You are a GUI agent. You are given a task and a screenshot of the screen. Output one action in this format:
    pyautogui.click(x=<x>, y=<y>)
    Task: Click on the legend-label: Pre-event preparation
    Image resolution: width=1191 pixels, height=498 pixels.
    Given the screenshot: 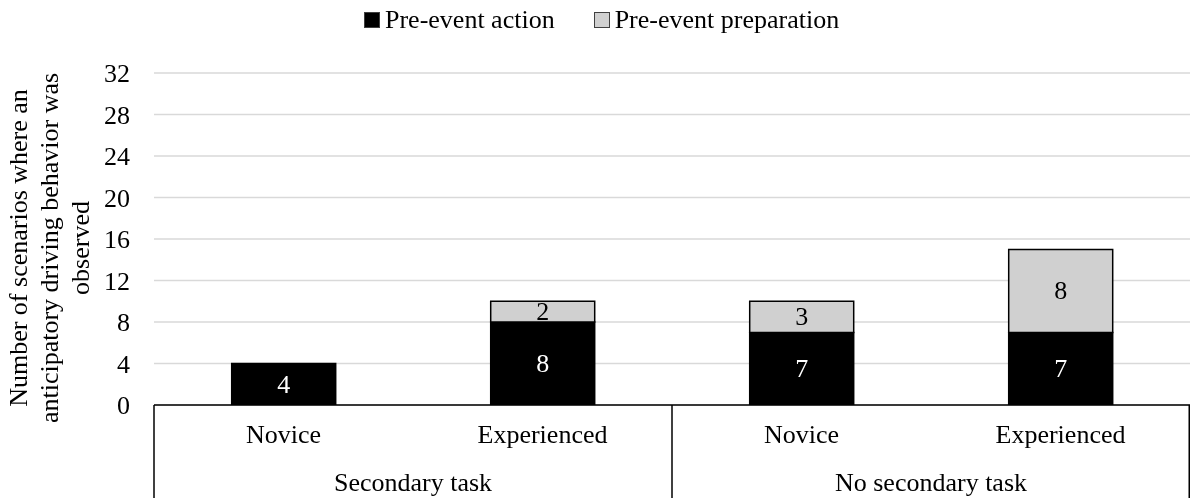 What is the action you would take?
    pyautogui.click(x=727, y=20)
    